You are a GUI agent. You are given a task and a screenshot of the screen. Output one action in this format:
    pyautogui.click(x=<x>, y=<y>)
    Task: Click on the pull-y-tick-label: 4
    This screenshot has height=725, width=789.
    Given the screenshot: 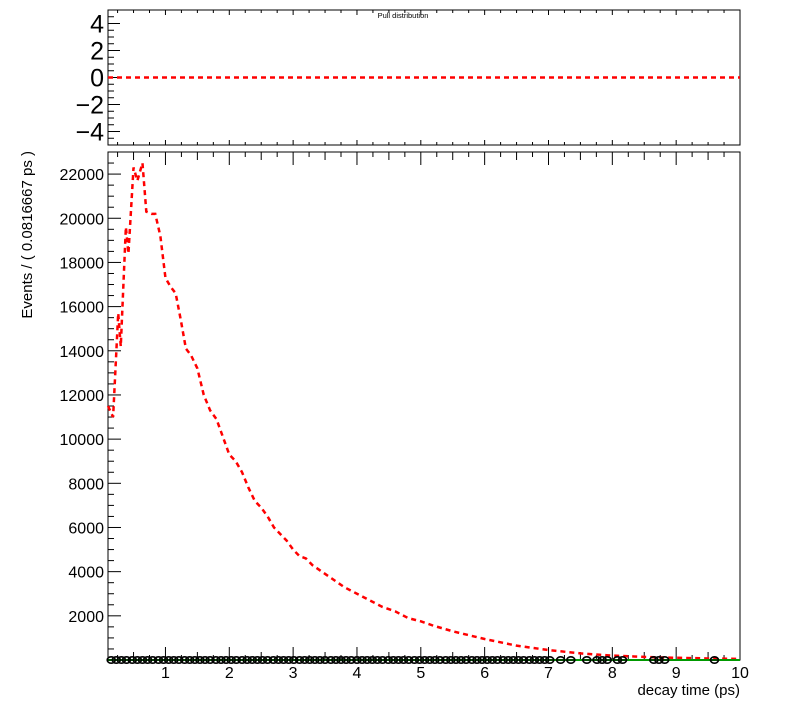 What is the action you would take?
    pyautogui.click(x=97, y=25)
    